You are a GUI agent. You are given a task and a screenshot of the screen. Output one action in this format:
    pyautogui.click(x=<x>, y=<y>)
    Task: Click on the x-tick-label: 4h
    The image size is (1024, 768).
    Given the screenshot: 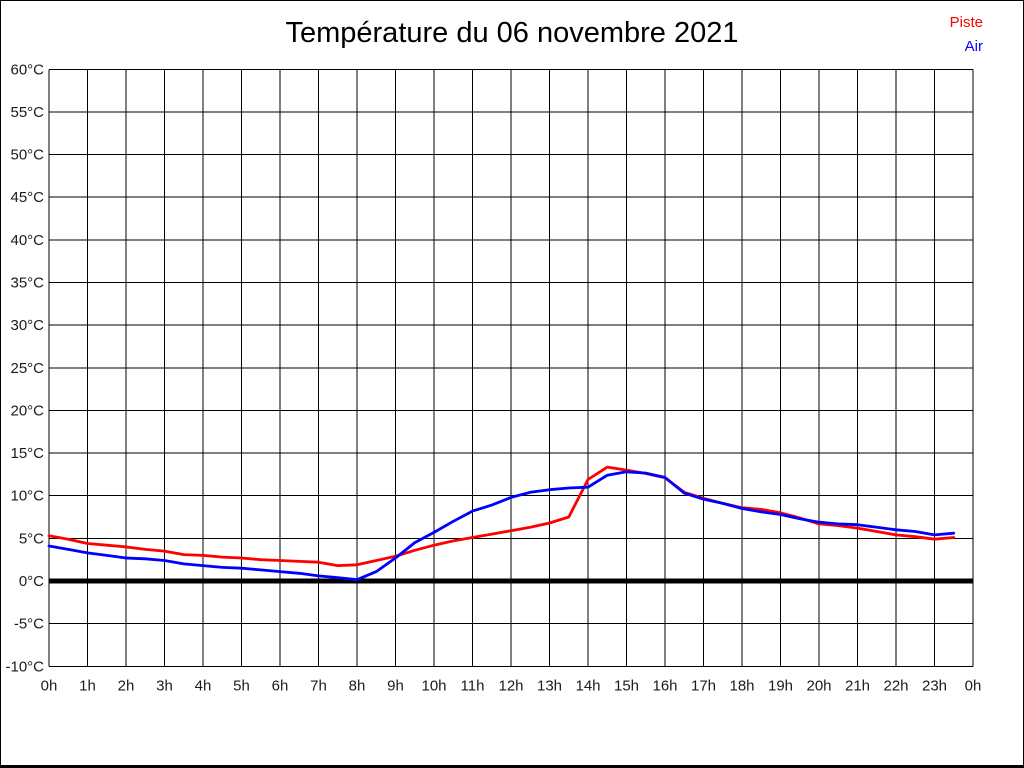 What is the action you would take?
    pyautogui.click(x=203, y=685)
    